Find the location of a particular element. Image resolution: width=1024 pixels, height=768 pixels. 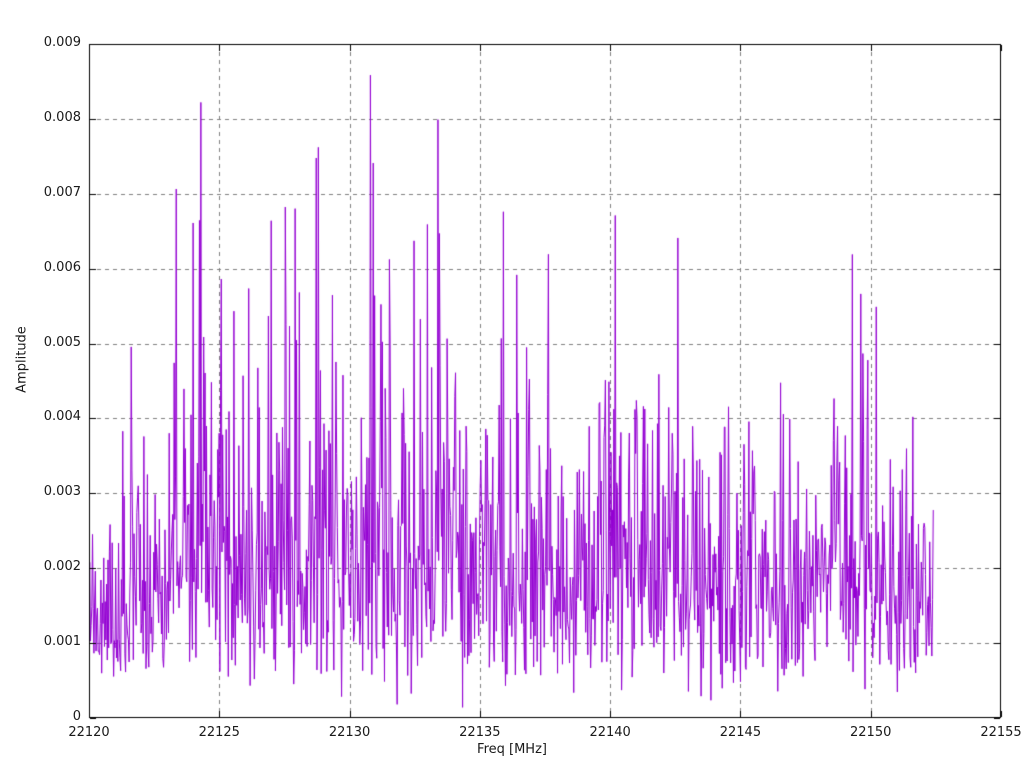

y-tick-label: 0.003 is located at coordinates (62, 492).